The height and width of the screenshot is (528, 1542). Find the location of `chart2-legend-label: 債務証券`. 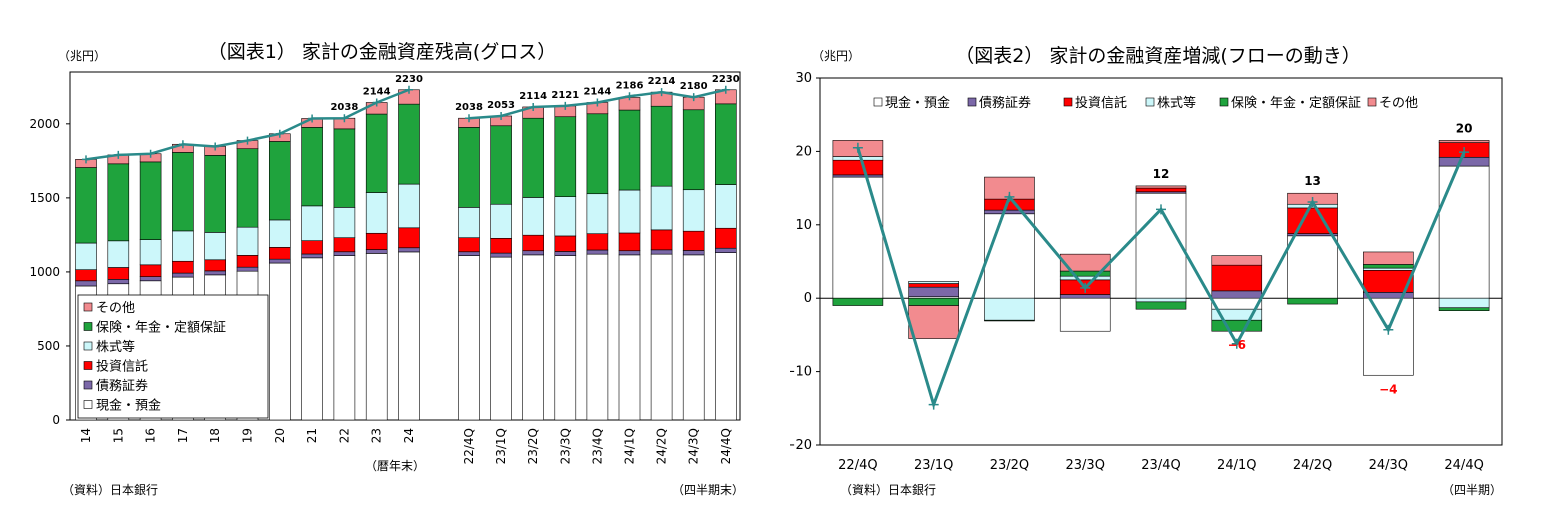

chart2-legend-label: 債務証券 is located at coordinates (1005, 103).